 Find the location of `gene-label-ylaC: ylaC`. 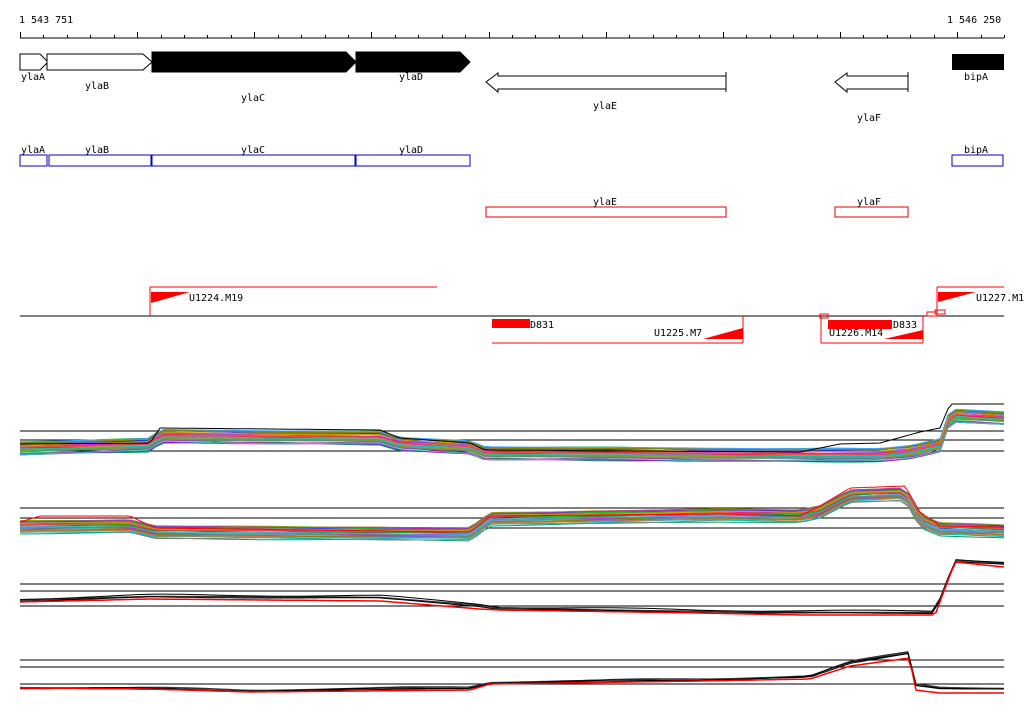

gene-label-ylaC: ylaC is located at coordinates (253, 98).